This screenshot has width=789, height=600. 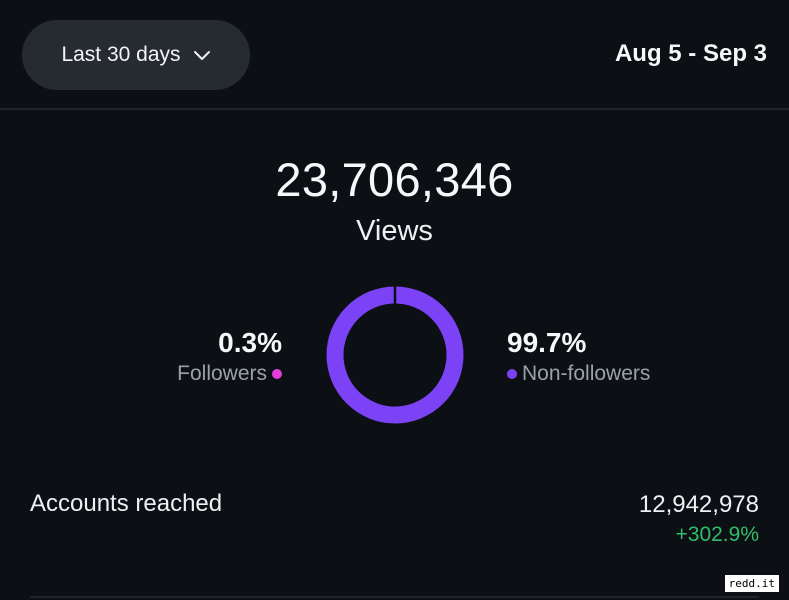 I want to click on non-followers-stat: 99.7% Non-followers, so click(x=578, y=357).